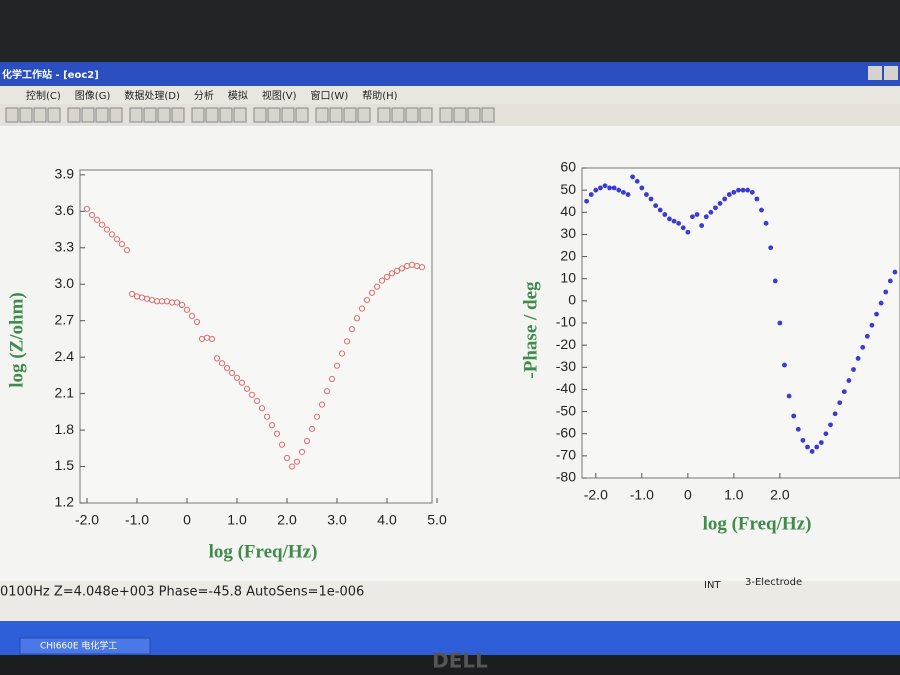  Describe the element at coordinates (568, 167) in the screenshot. I see `y-tick-label: 60` at that location.